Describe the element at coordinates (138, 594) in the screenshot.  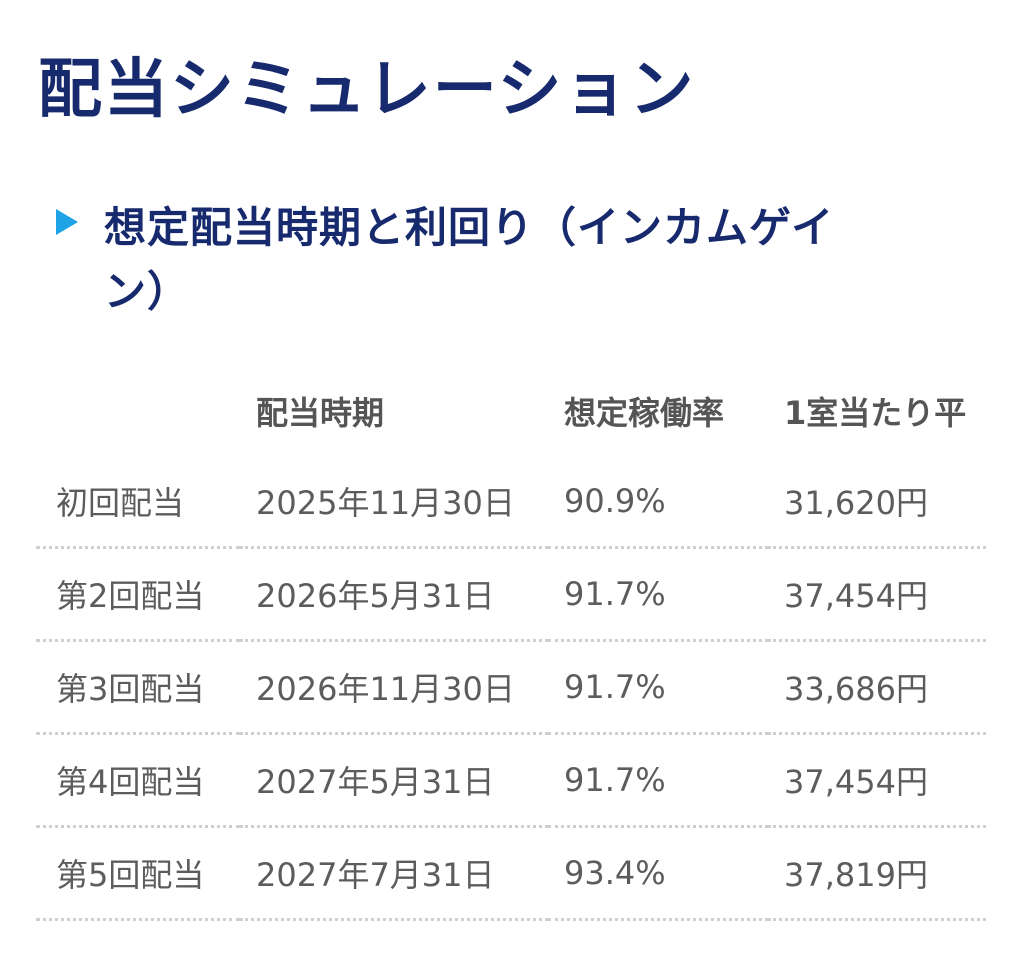
I see `row-label: 第2回配当` at that location.